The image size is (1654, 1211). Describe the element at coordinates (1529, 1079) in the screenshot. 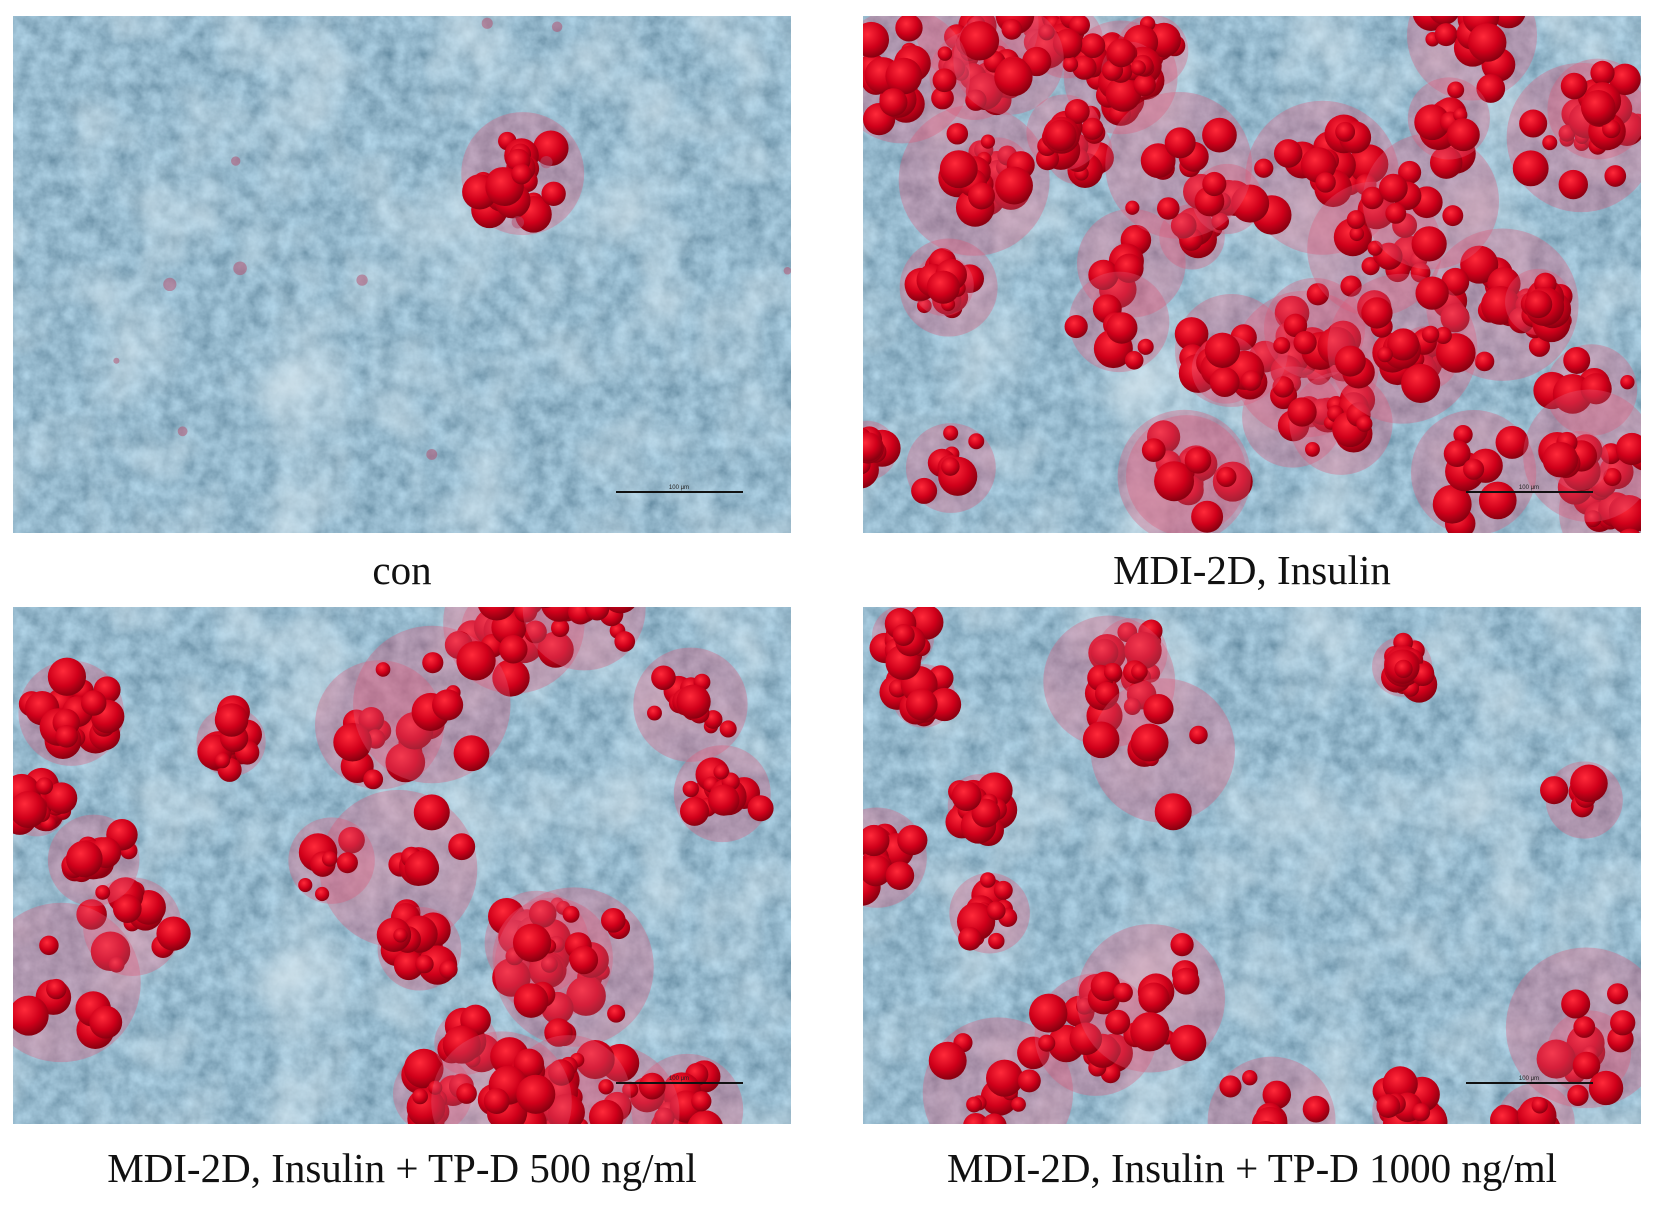

I see `scale-bar-label: 100 μm` at that location.